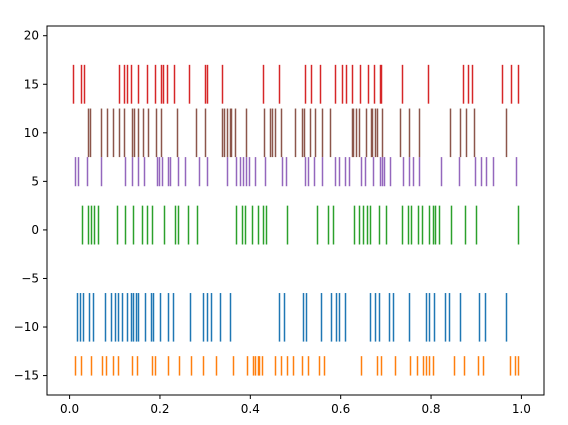 The image size is (568, 425). I want to click on y-tick-label: 15, so click(31, 84).